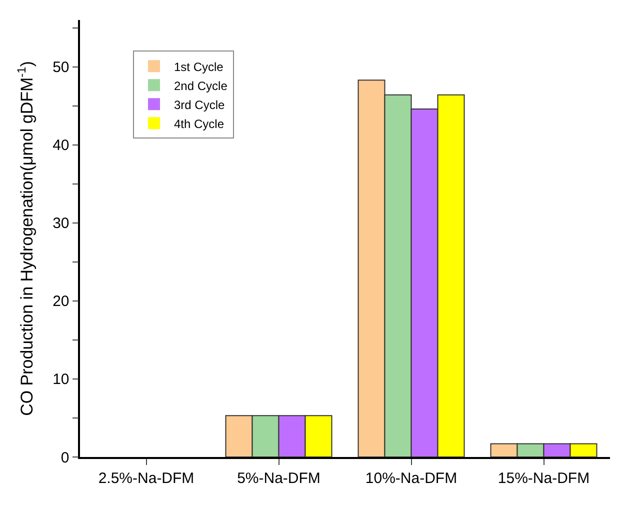 The image size is (630, 507). What do you see at coordinates (201, 85) in the screenshot?
I see `legend-label: 2nd Cycle` at bounding box center [201, 85].